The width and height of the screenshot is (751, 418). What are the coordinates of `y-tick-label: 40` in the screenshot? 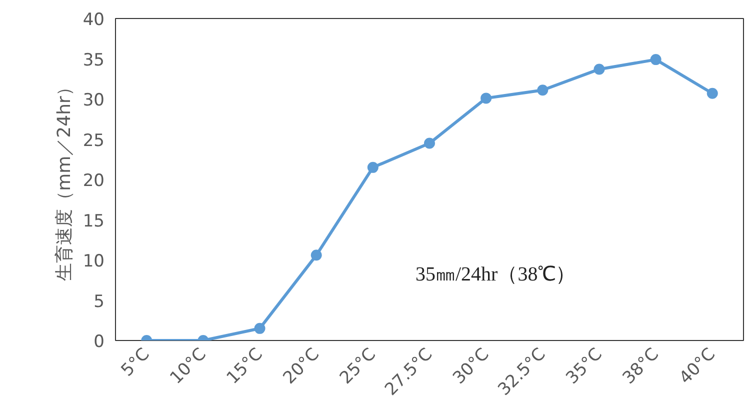 It's located at (93, 20).